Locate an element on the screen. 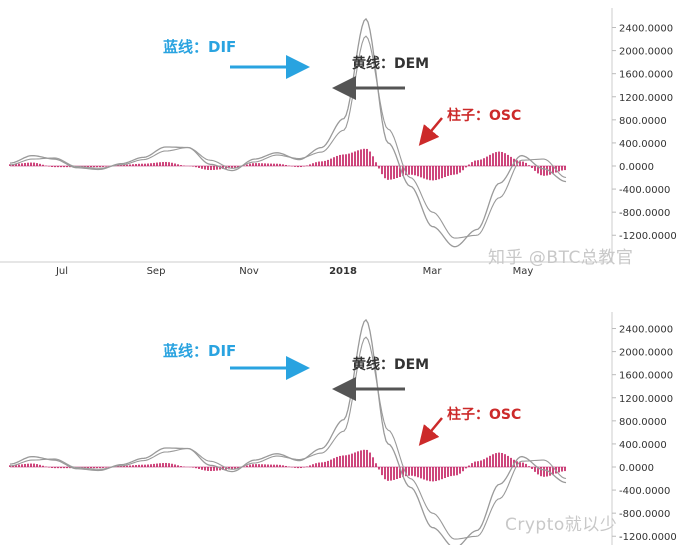 The height and width of the screenshot is (549, 681). bottom-y-tick-label: -1200.0000 is located at coordinates (648, 537).